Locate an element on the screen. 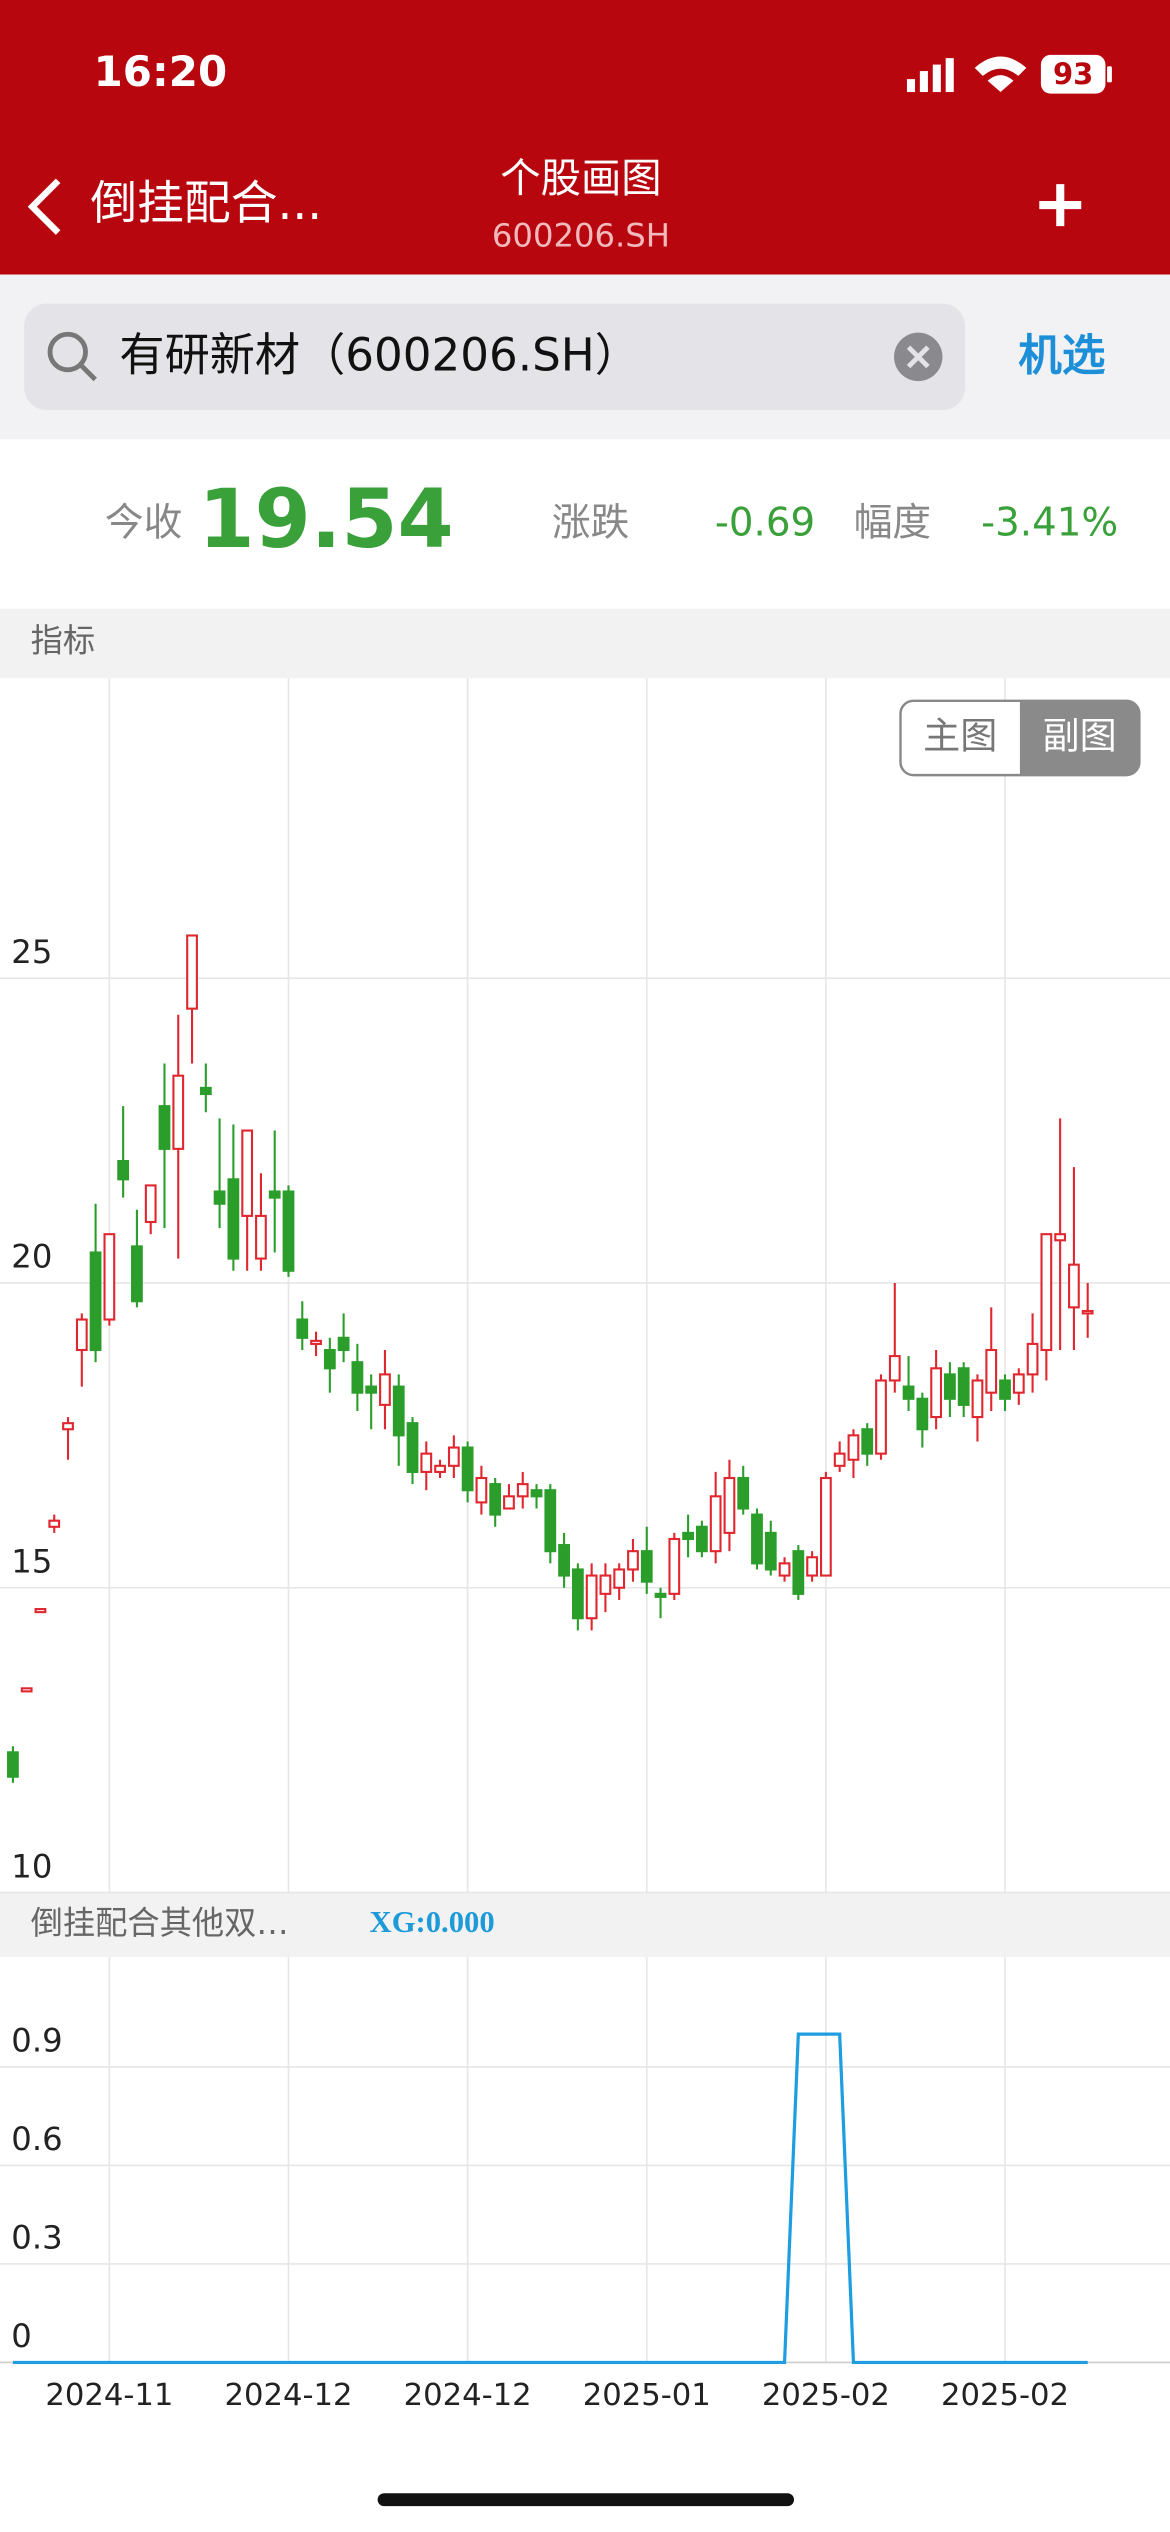 This screenshot has width=1170, height=2532. search-box is located at coordinates (495, 357).